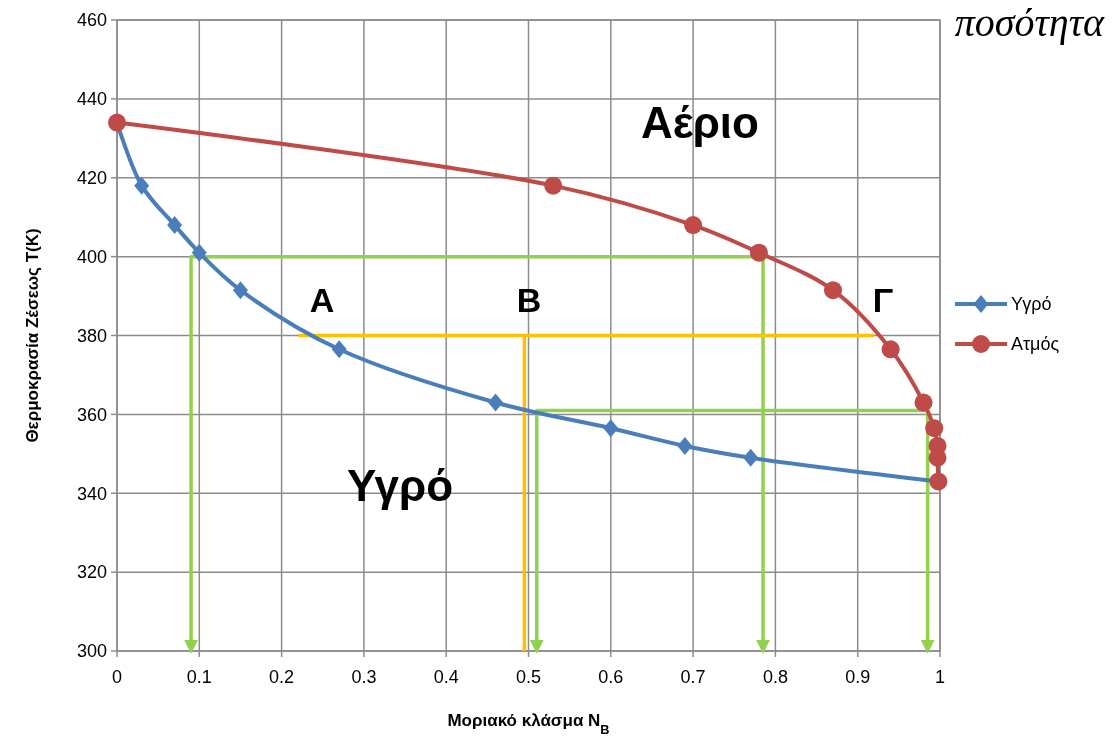  What do you see at coordinates (1031, 304) in the screenshot?
I see `legend-label: Υγρό` at bounding box center [1031, 304].